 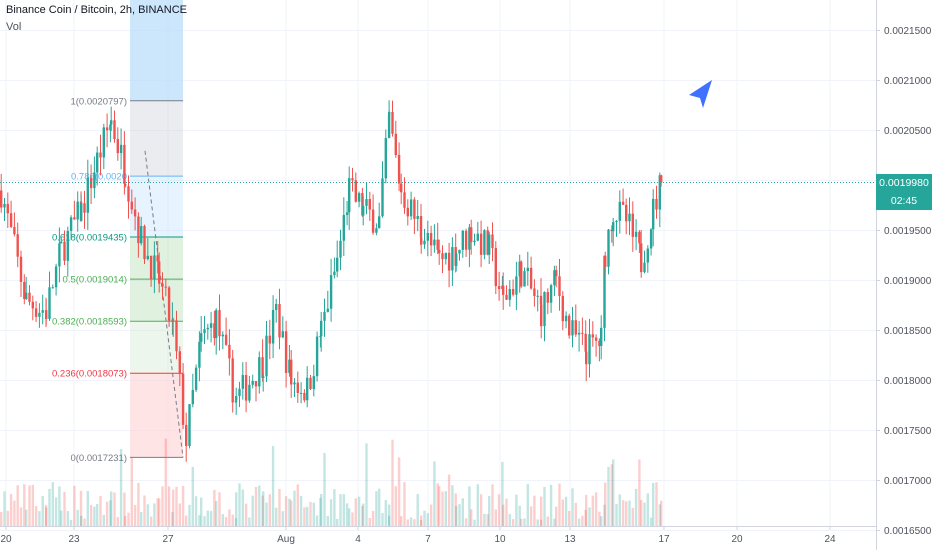 What do you see at coordinates (14, 27) in the screenshot?
I see `volume-label: Vol` at bounding box center [14, 27].